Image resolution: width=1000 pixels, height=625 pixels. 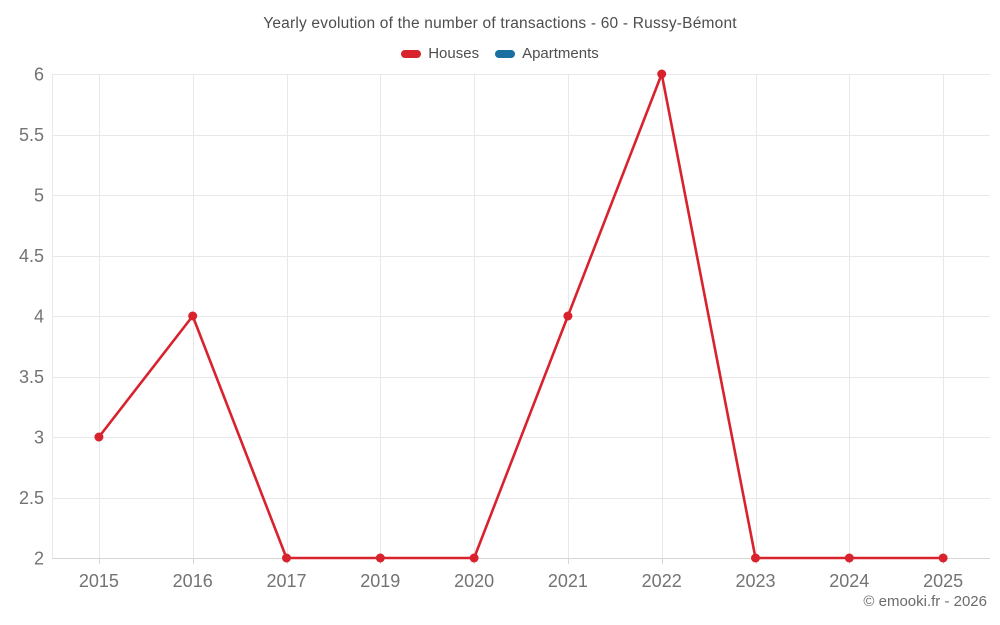 I want to click on legend-item-apartments: Apartments, so click(x=547, y=53).